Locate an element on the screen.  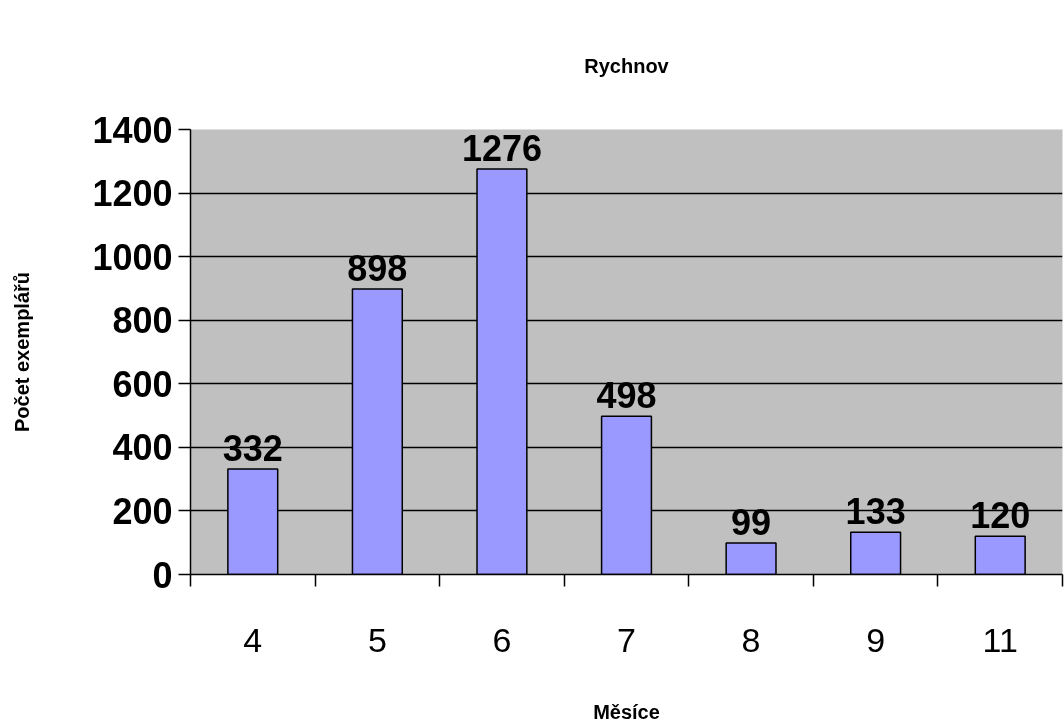
x-tick-label: 8 is located at coordinates (751, 639).